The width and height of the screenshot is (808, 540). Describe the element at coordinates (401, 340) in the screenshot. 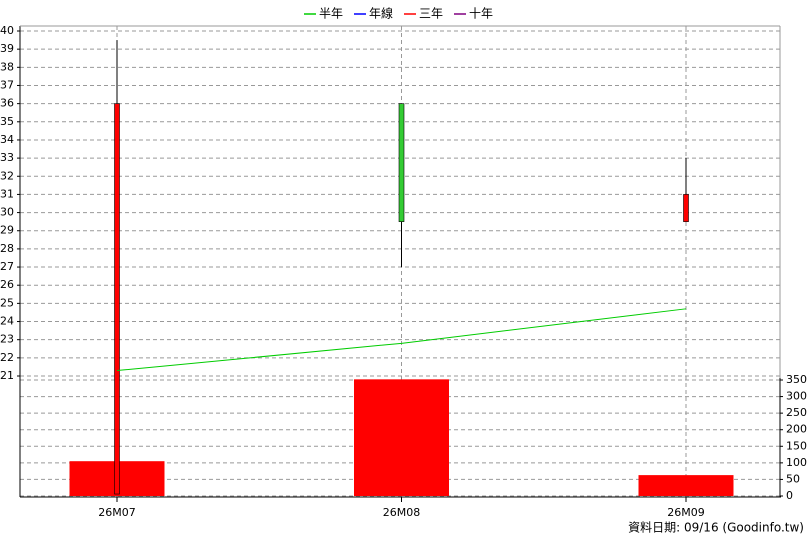

I see `ma-line` at that location.